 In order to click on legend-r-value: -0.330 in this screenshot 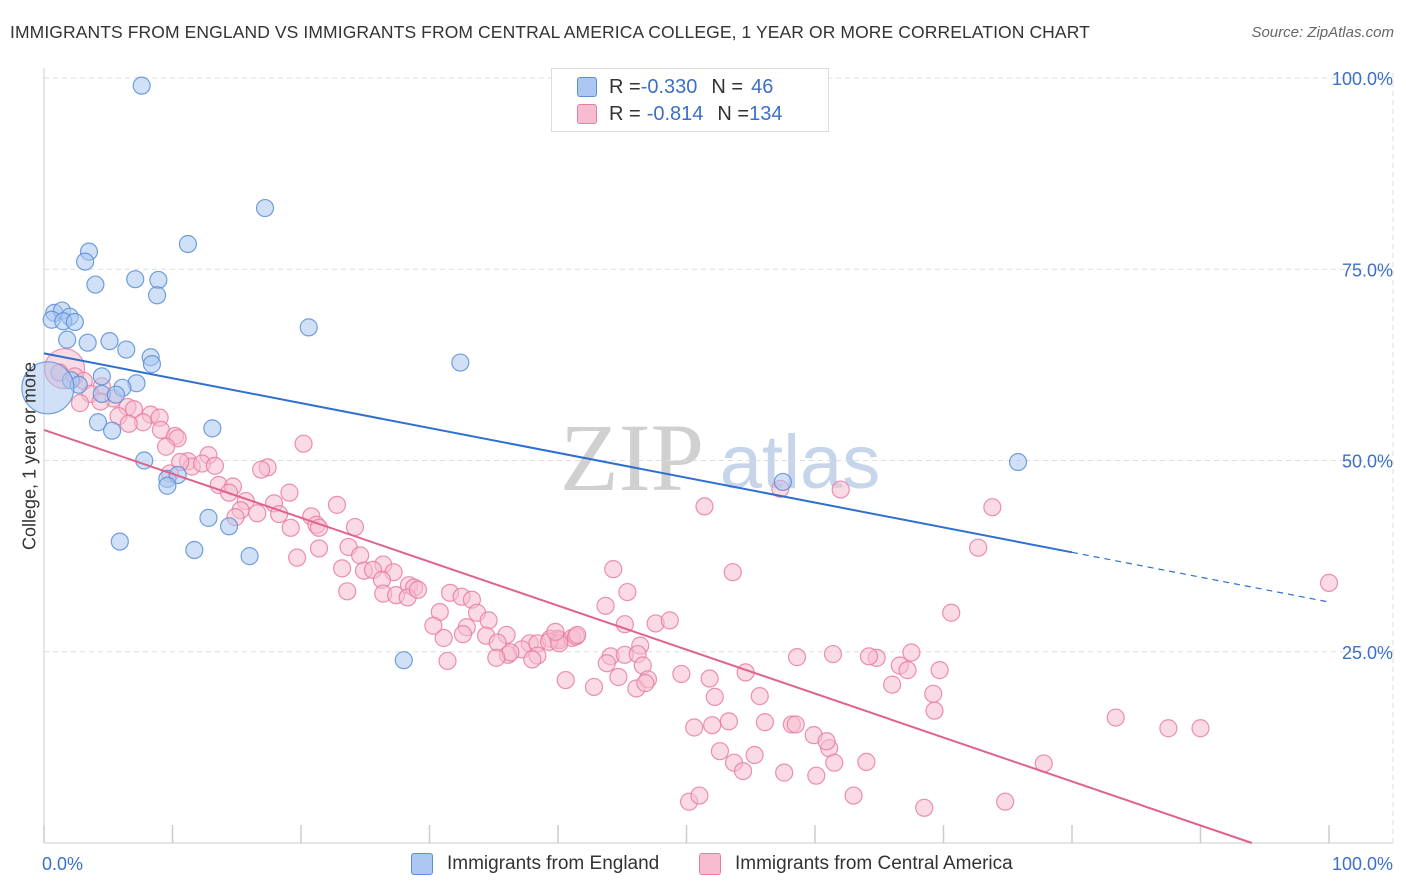, I will do `click(669, 86)`.